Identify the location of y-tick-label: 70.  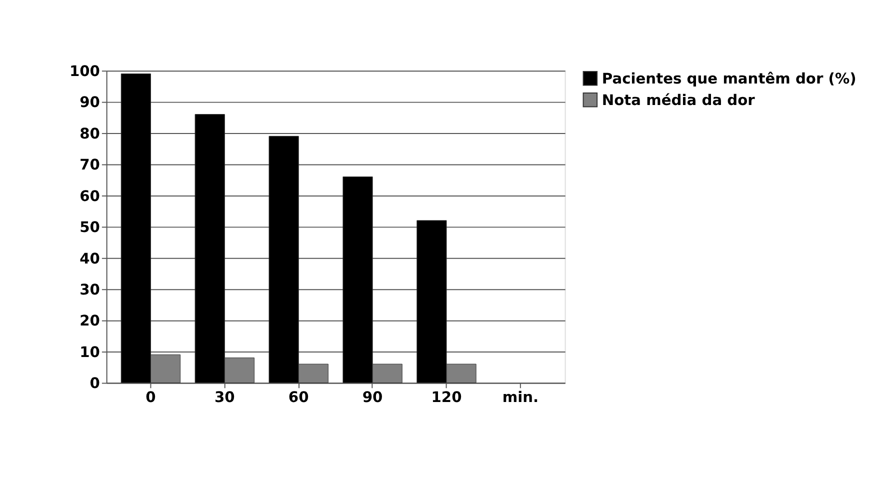
(90, 165).